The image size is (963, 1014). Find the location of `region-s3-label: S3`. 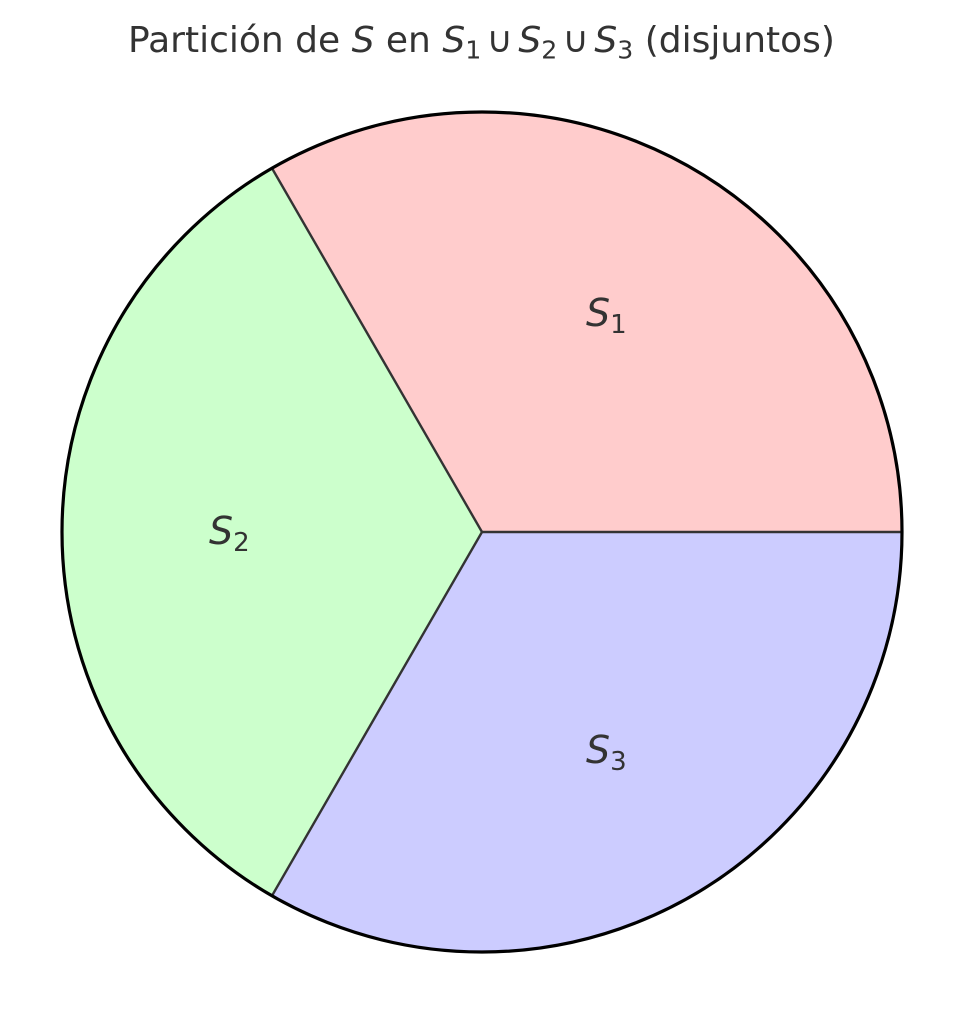

region-s3-label: S3 is located at coordinates (606, 752).